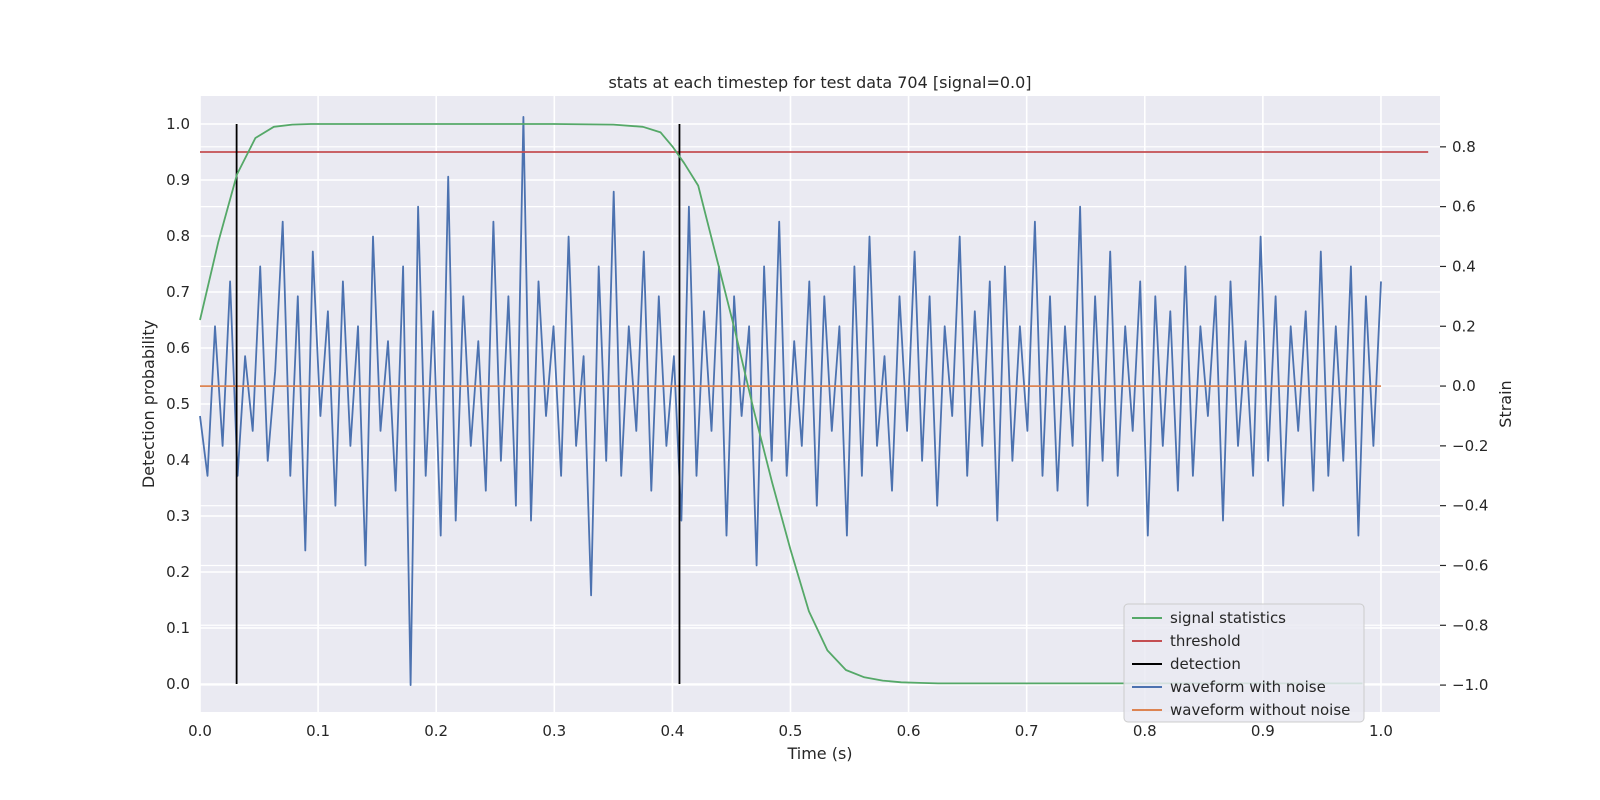 This screenshot has height=800, width=1600. Describe the element at coordinates (1470, 685) in the screenshot. I see `y-right-tick-label: −1.0` at that location.